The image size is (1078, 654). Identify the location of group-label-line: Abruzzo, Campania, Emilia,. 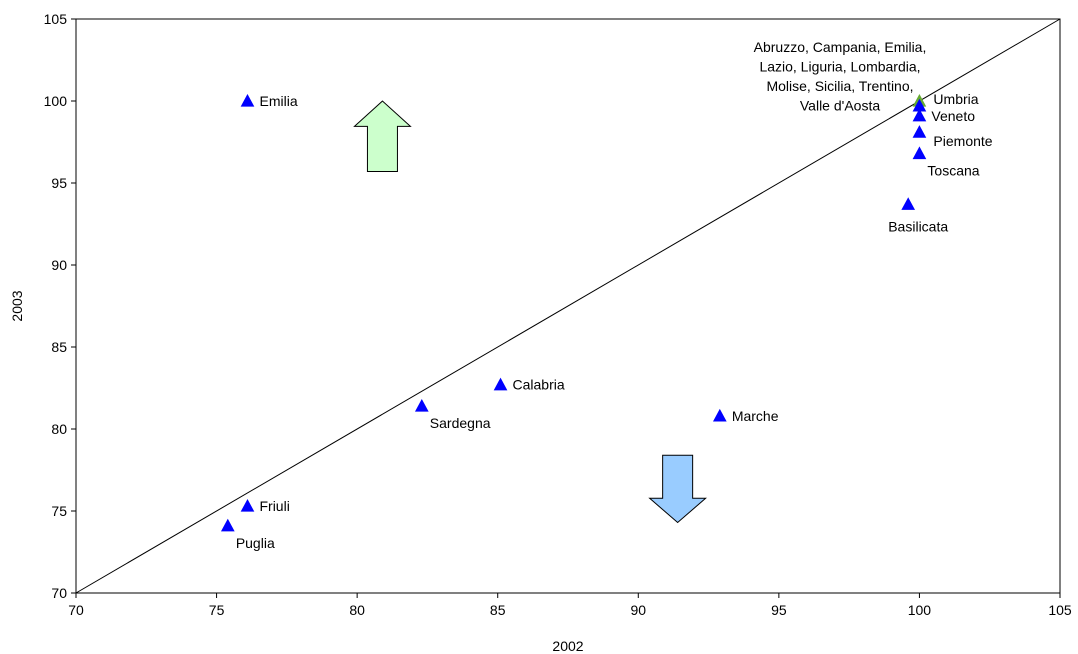
(840, 47).